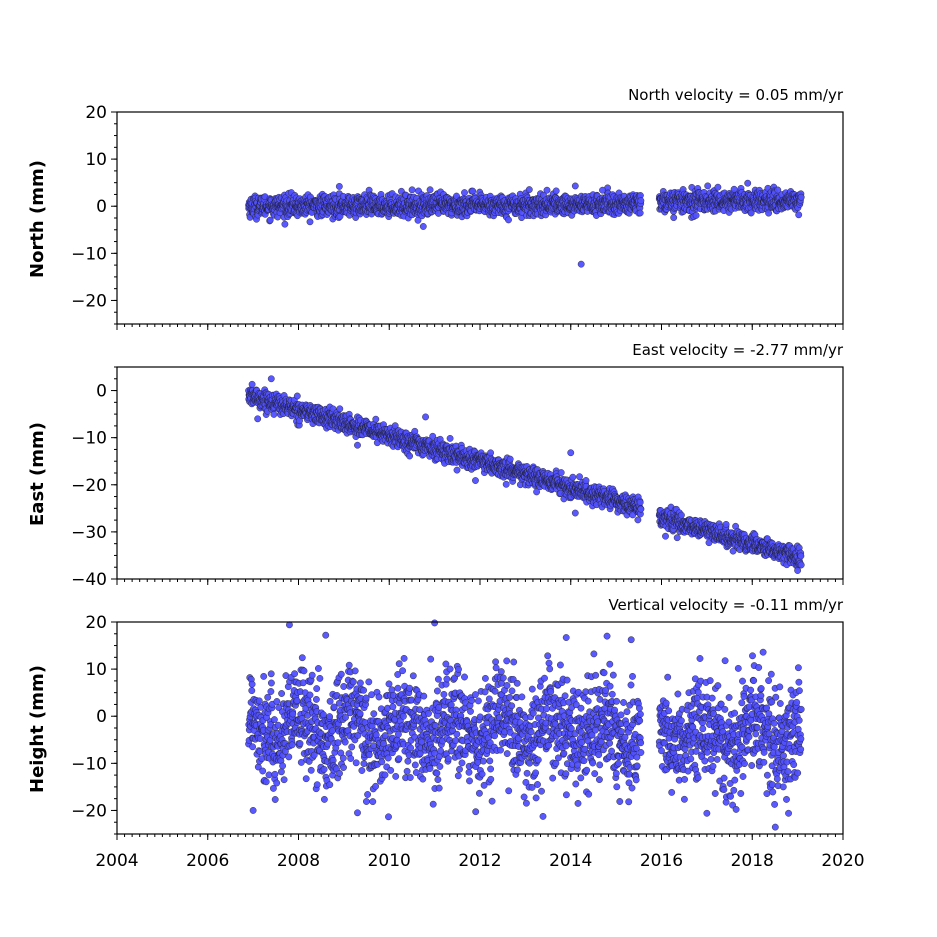  Describe the element at coordinates (480, 327) in the screenshot. I see `xticks-north` at that location.